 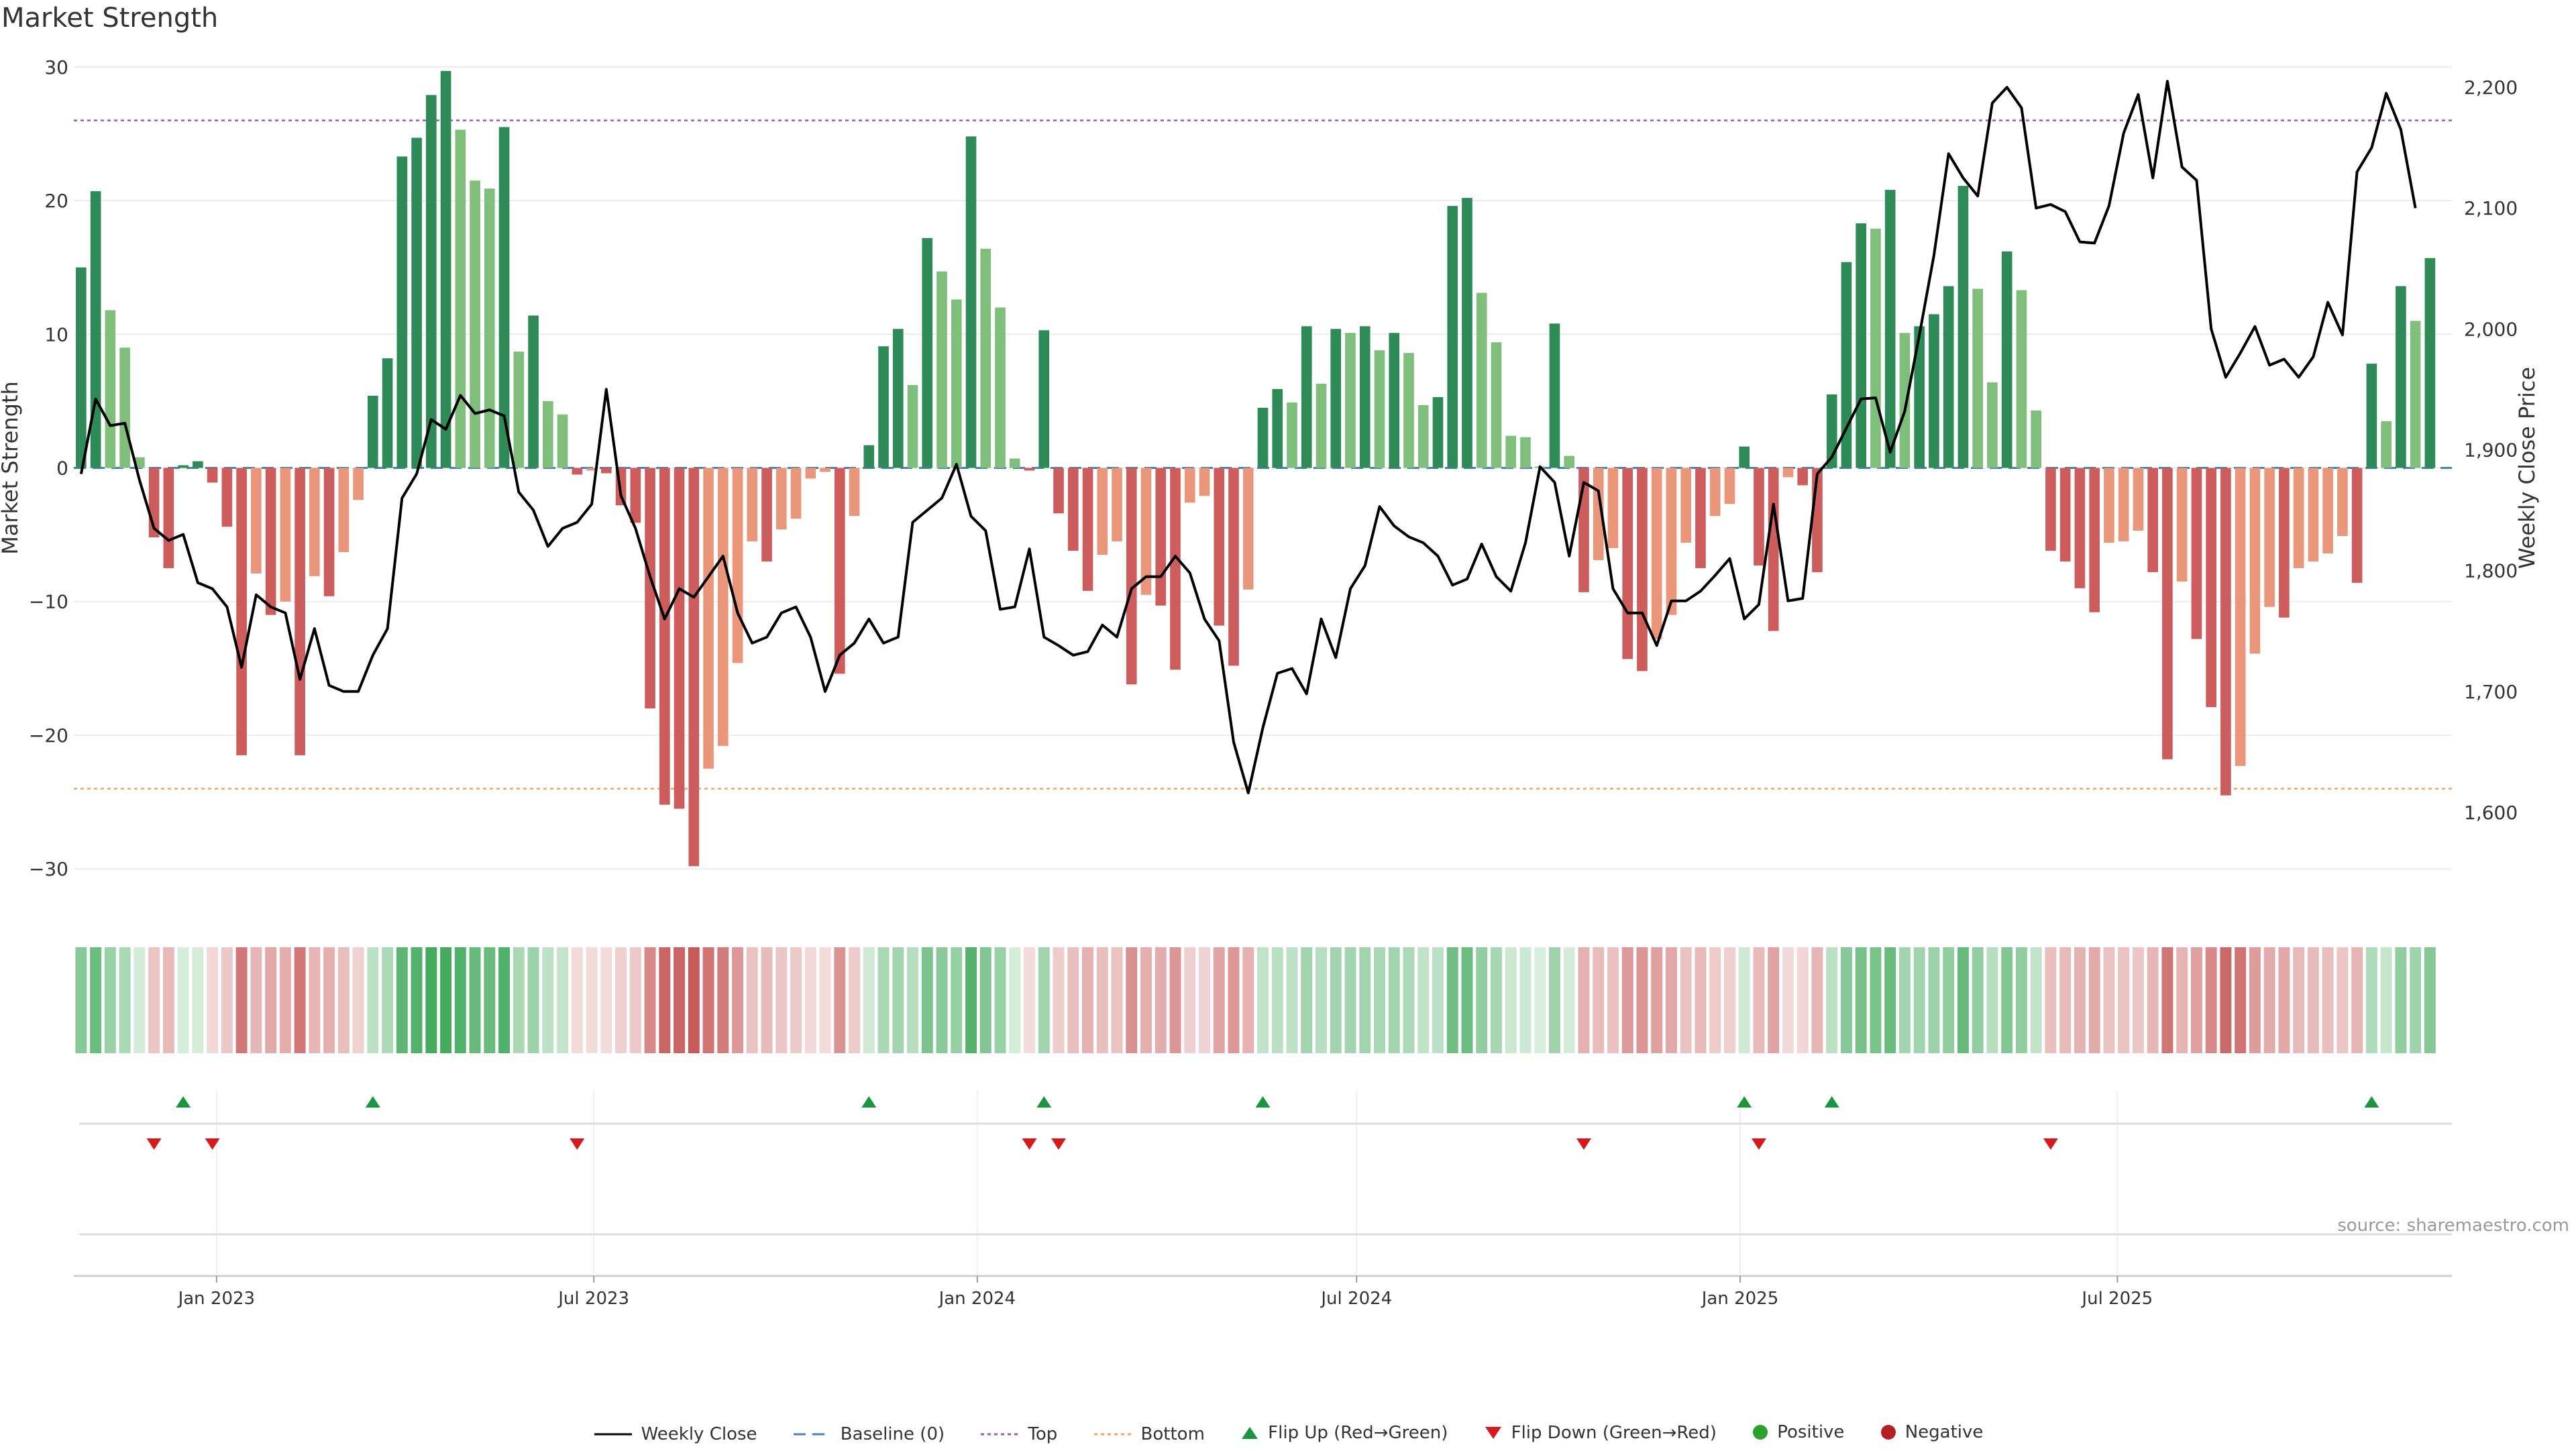 I want to click on y-left-tick-label: 0, so click(x=62, y=469).